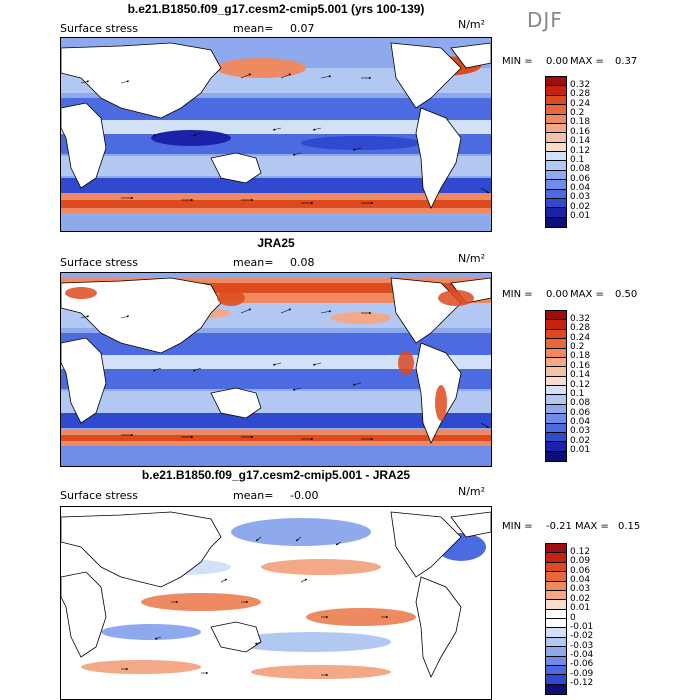 This screenshot has width=700, height=700. I want to click on panel-1-level-label: 0.28, so click(580, 94).